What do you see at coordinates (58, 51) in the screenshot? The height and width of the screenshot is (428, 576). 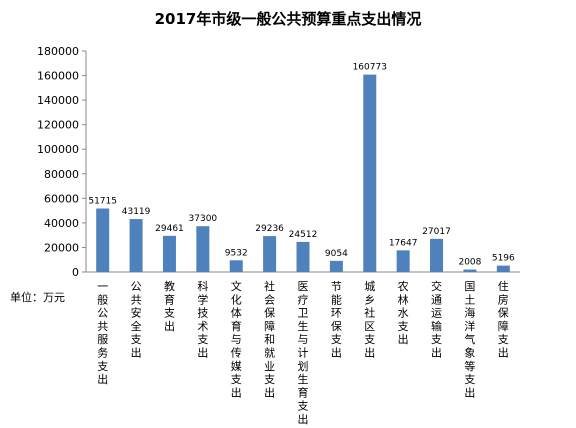 I see `y-tick-label: 180000` at bounding box center [58, 51].